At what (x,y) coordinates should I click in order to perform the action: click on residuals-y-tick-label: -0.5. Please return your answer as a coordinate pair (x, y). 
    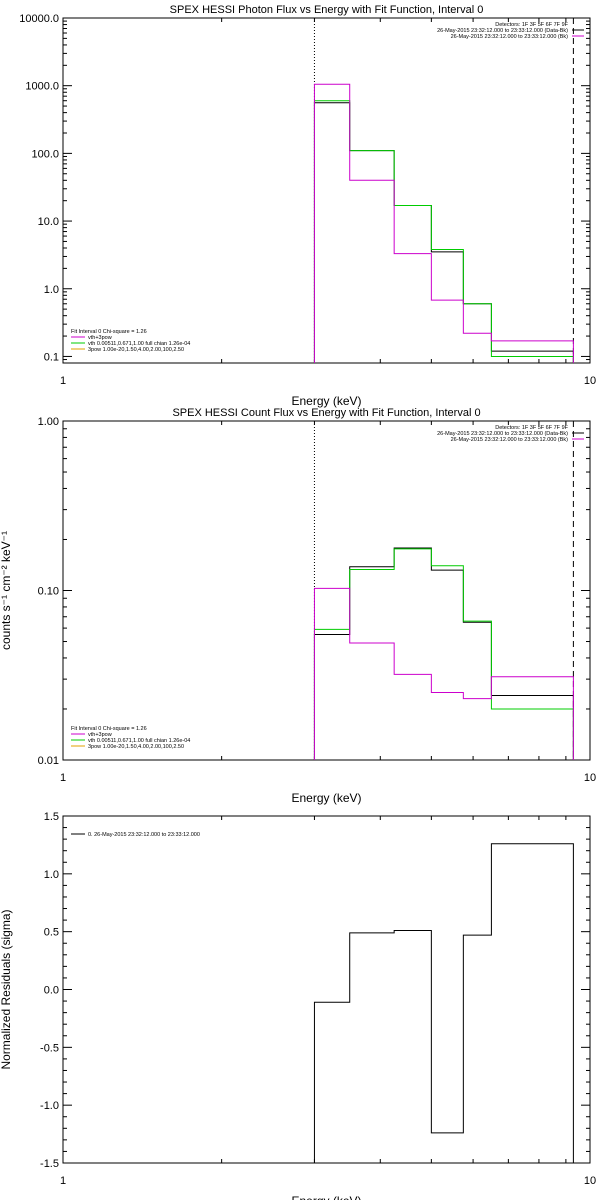
    Looking at the image, I should click on (49, 1048).